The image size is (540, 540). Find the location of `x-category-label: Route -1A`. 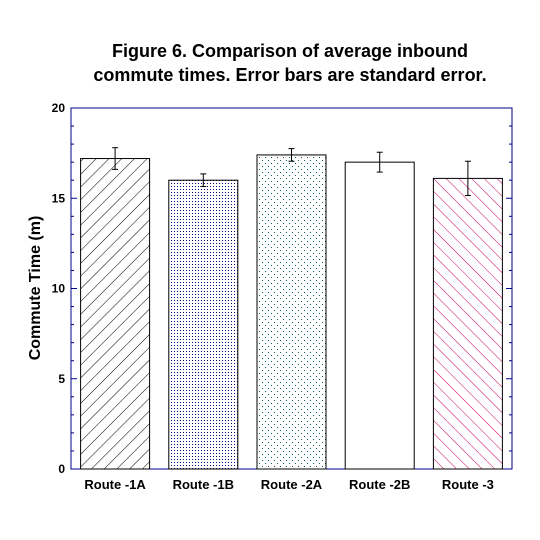

x-category-label: Route -1A is located at coordinates (115, 484).